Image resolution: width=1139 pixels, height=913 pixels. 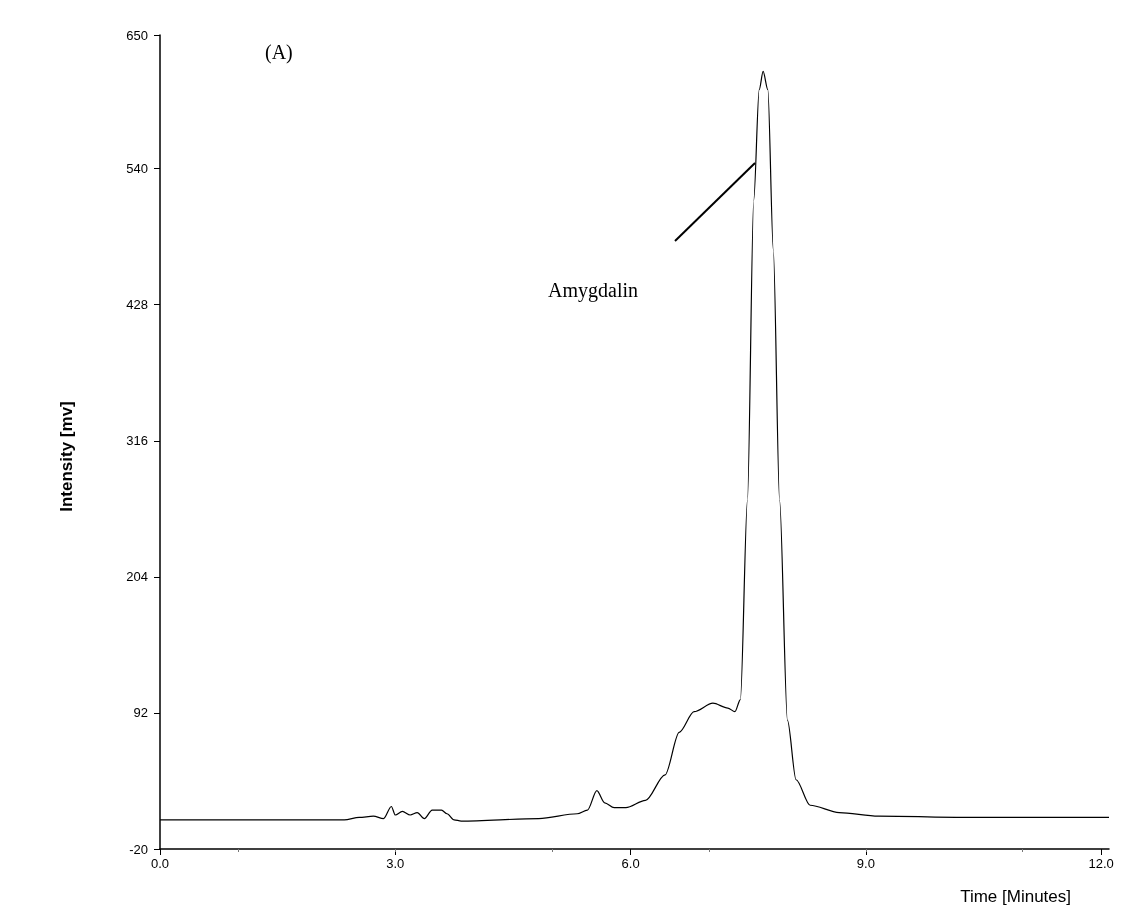 I want to click on x-tick-label: 3.0, so click(x=395, y=863).